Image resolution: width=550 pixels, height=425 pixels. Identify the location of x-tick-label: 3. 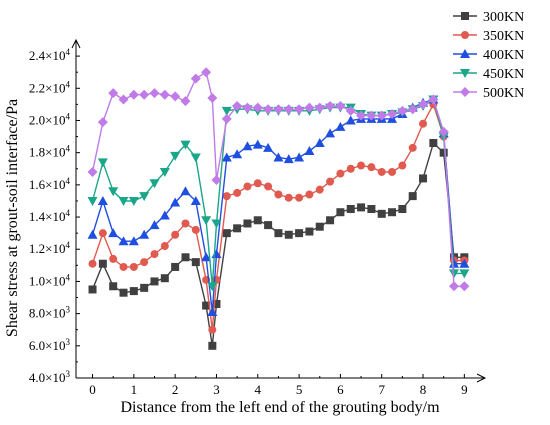
(216, 389).